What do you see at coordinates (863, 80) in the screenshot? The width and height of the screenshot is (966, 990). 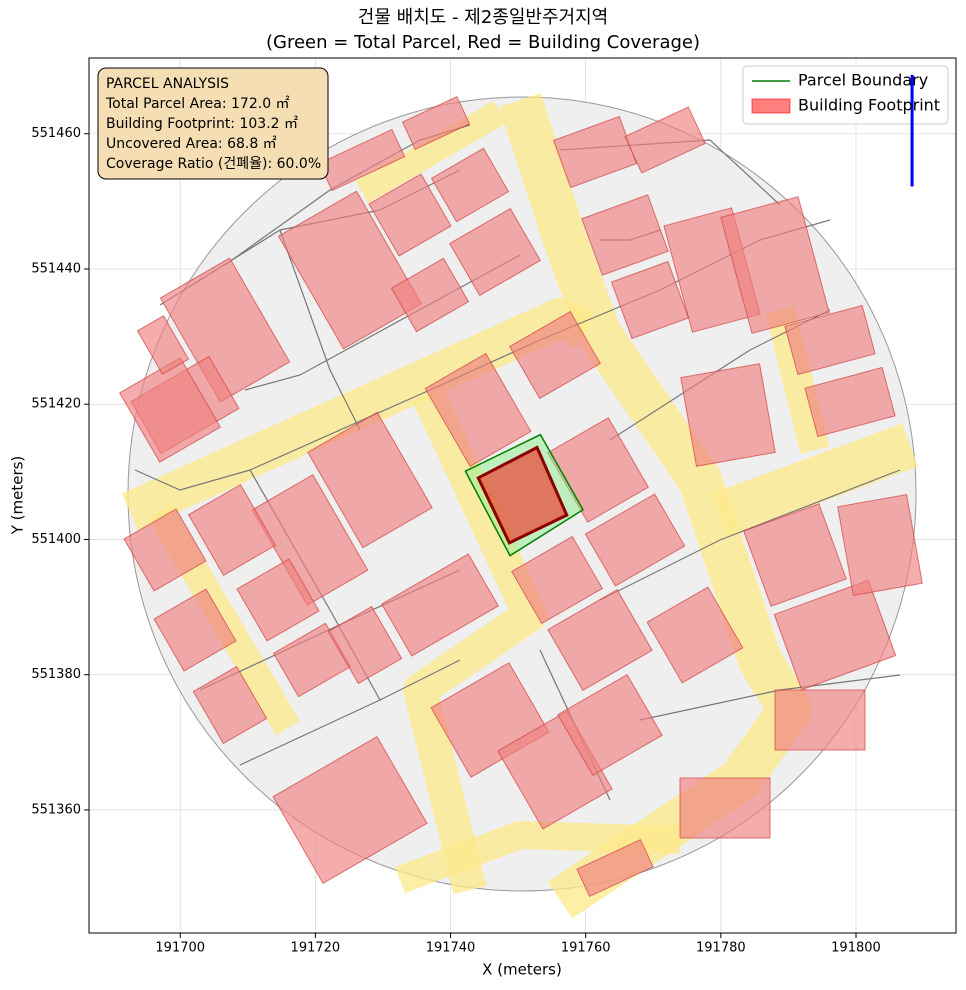 I see `legend-label: Parcel Boundary` at bounding box center [863, 80].